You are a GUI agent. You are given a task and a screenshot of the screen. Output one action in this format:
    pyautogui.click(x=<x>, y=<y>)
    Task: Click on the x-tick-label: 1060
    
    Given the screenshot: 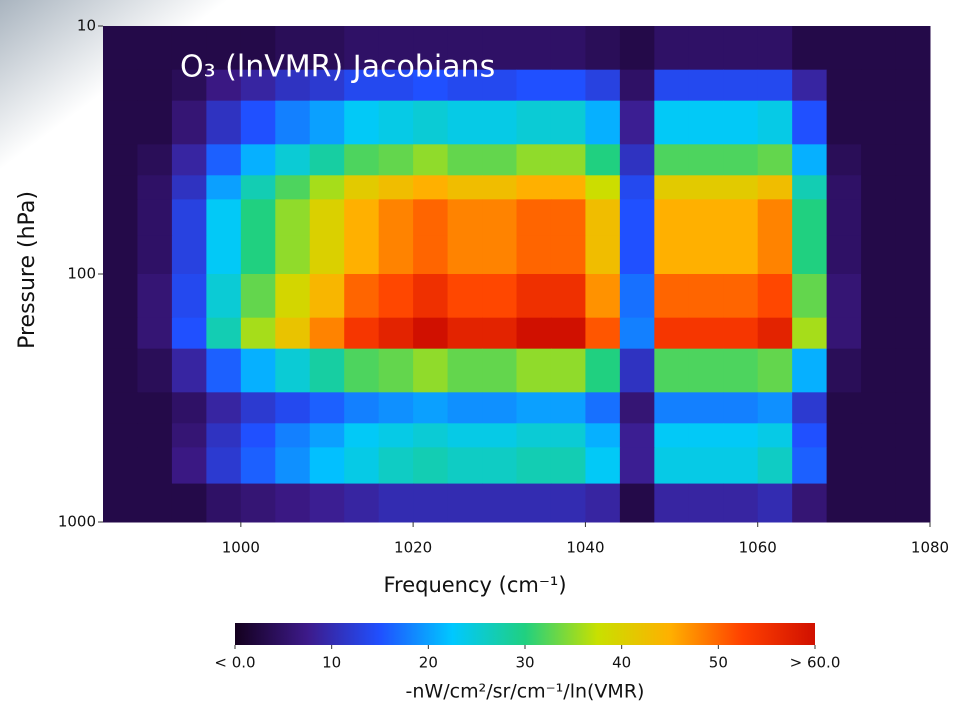 What is the action you would take?
    pyautogui.click(x=758, y=548)
    